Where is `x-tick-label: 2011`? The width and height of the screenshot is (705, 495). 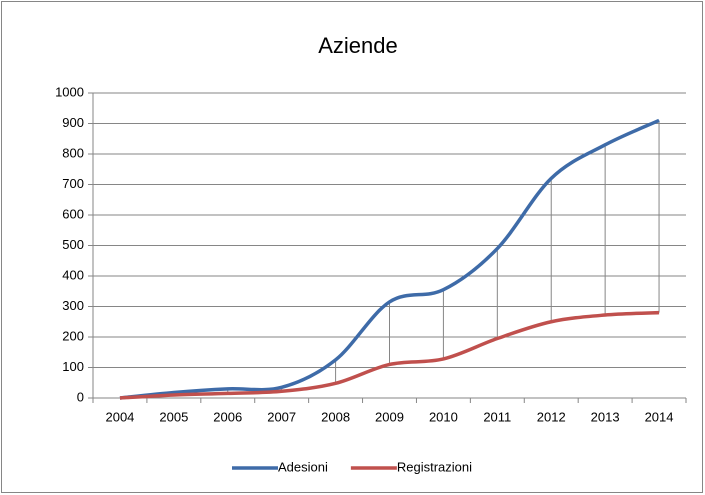 x-tick-label: 2011 is located at coordinates (497, 416).